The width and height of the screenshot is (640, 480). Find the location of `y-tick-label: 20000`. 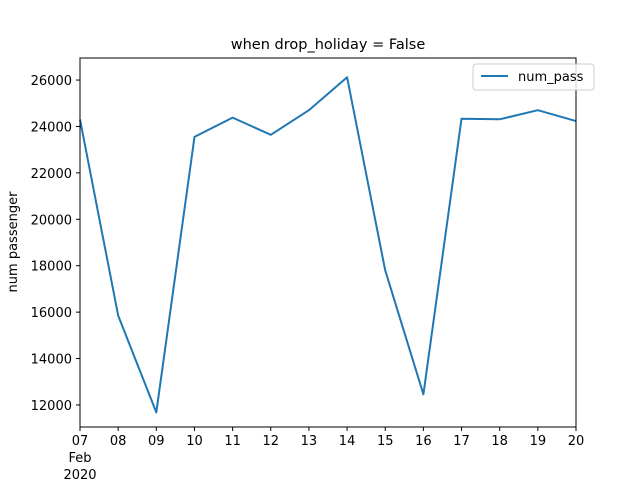

y-tick-label: 20000 is located at coordinates (51, 220).